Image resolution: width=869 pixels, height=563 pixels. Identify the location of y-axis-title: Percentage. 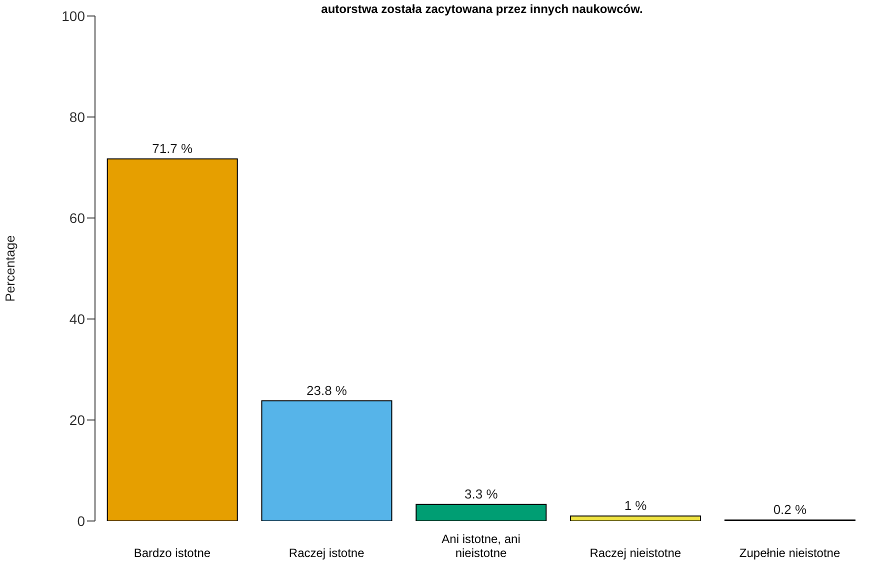
(10, 268).